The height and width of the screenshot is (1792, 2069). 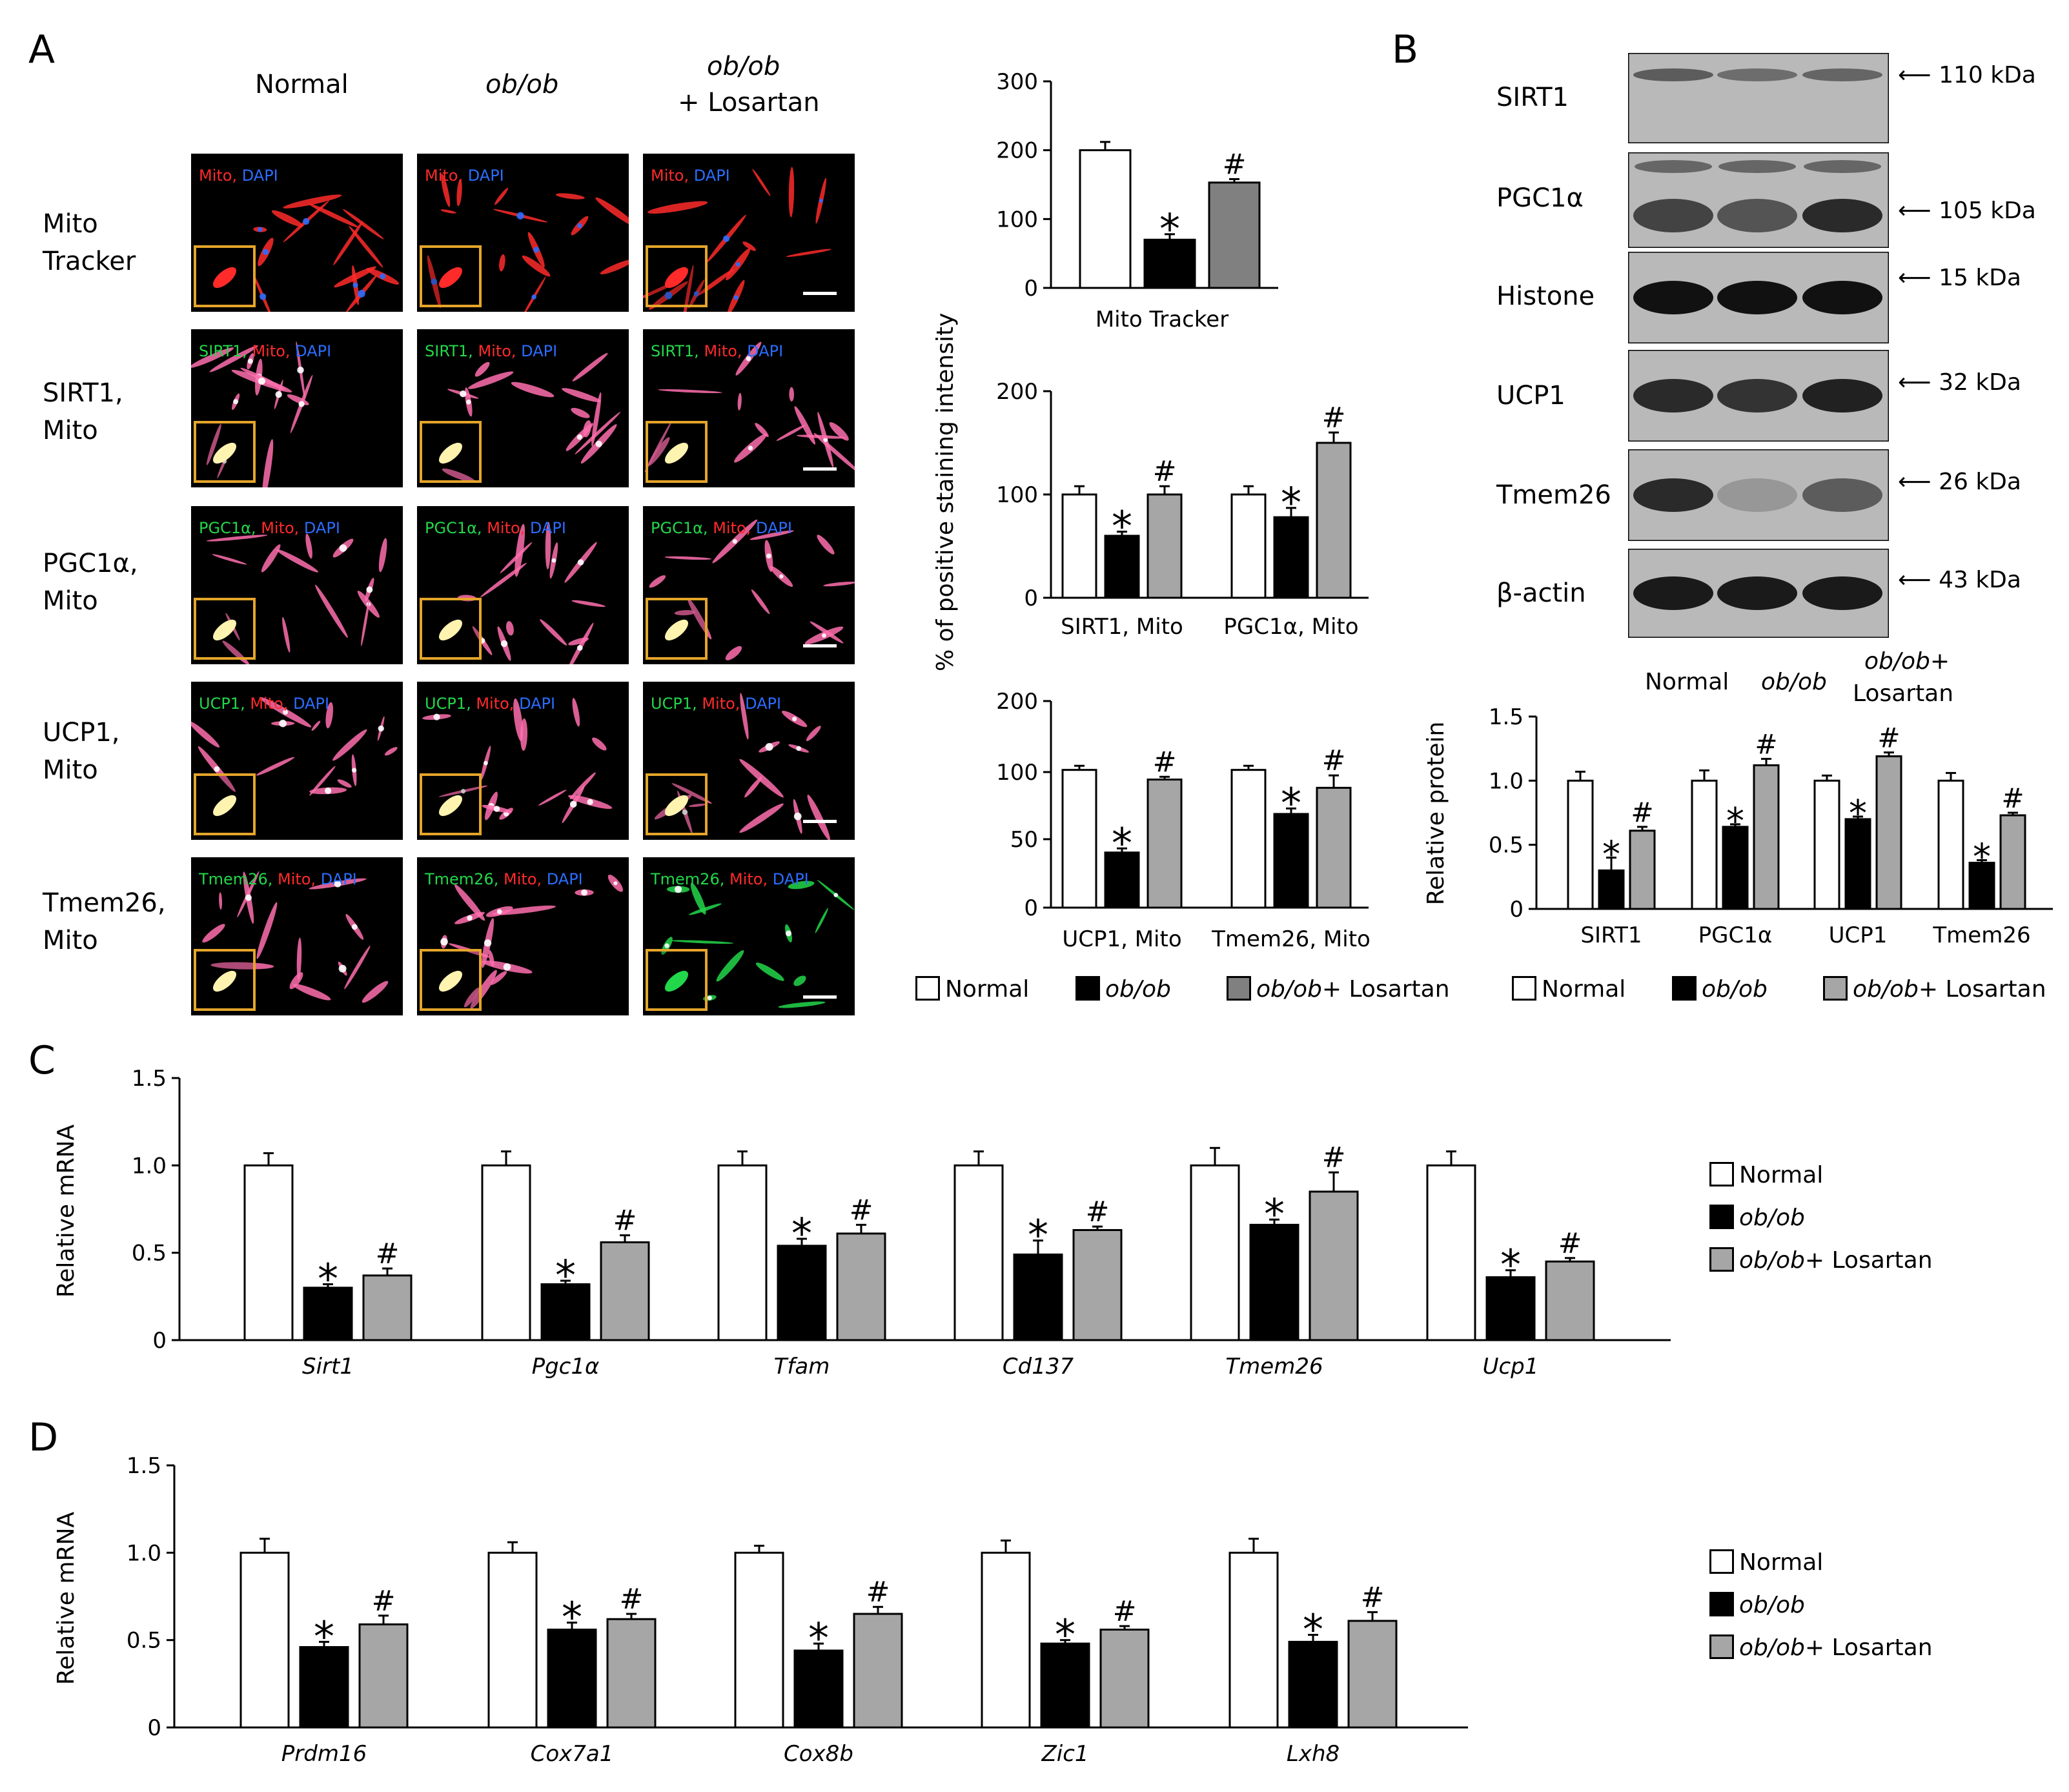 I want to click on zoom-inset-cell, so click(x=450, y=981).